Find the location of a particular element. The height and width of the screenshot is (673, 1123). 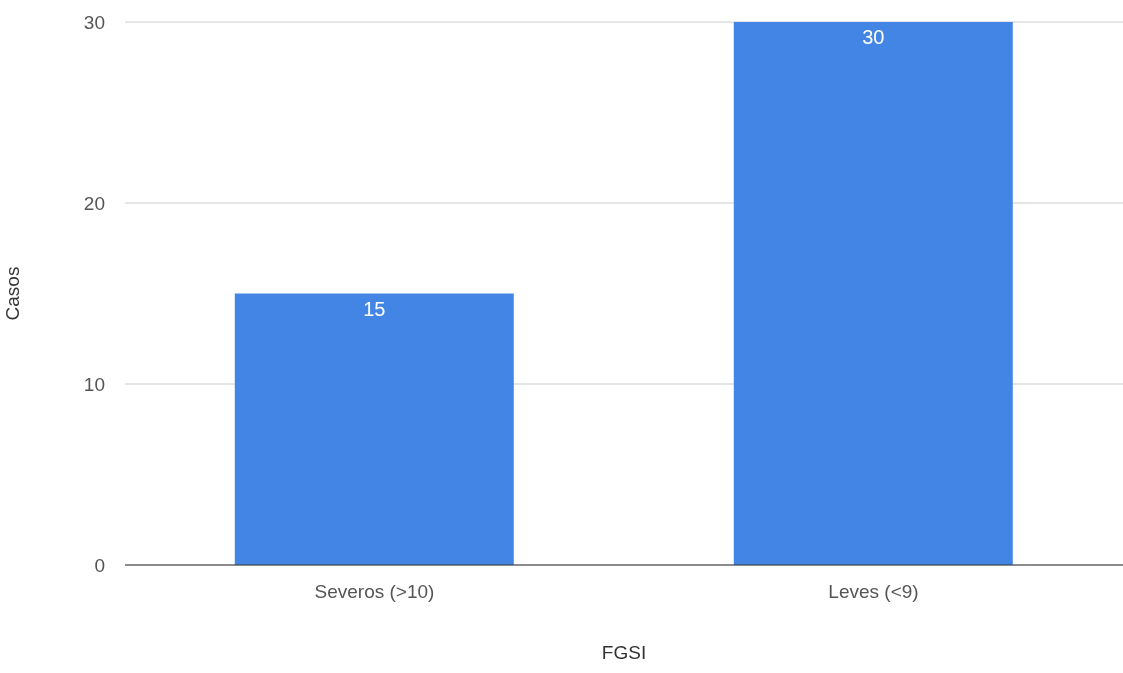

y-tick-label: 10 is located at coordinates (94, 384).